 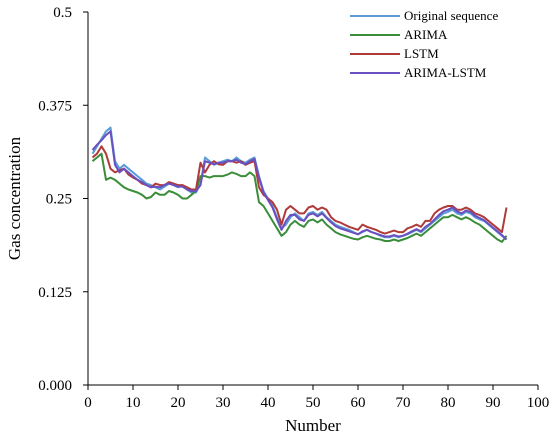 I want to click on x-tick-label: 60, so click(x=358, y=403).